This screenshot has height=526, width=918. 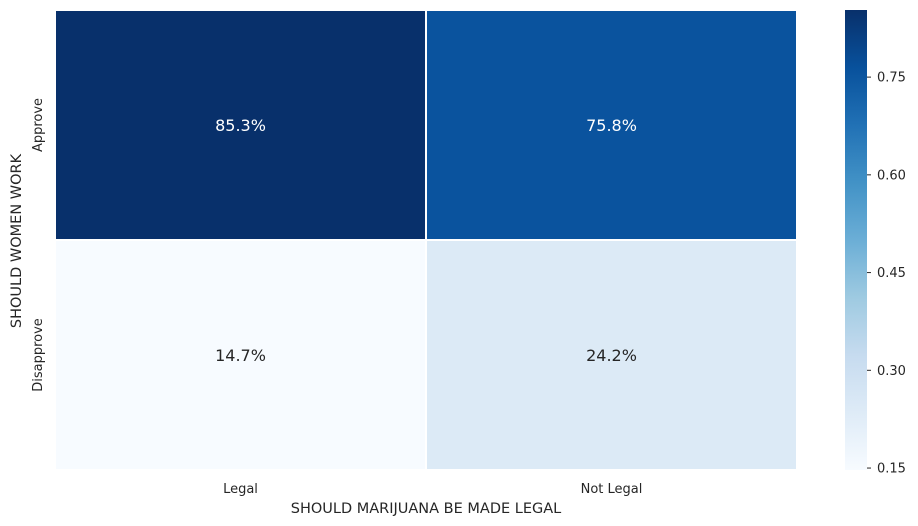 I want to click on colorbar-gradient, so click(x=856, y=240).